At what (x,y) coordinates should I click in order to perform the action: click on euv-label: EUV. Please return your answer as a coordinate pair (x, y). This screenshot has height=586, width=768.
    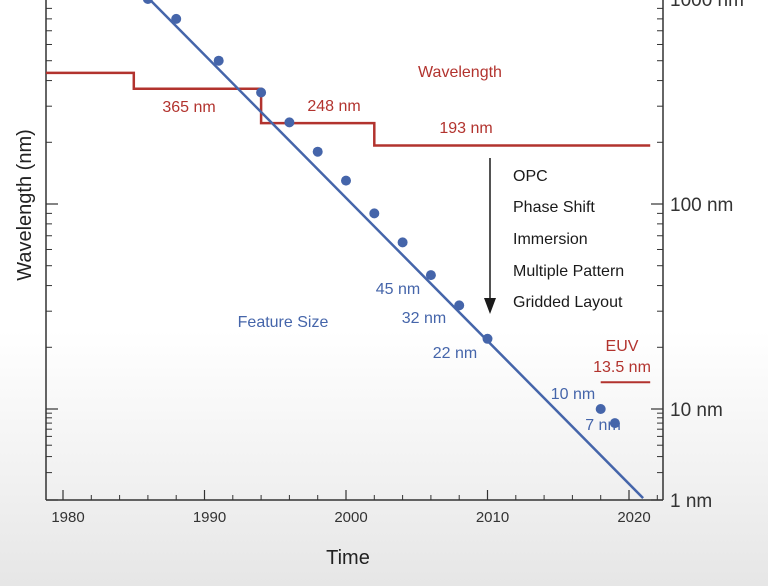
    Looking at the image, I should click on (622, 346).